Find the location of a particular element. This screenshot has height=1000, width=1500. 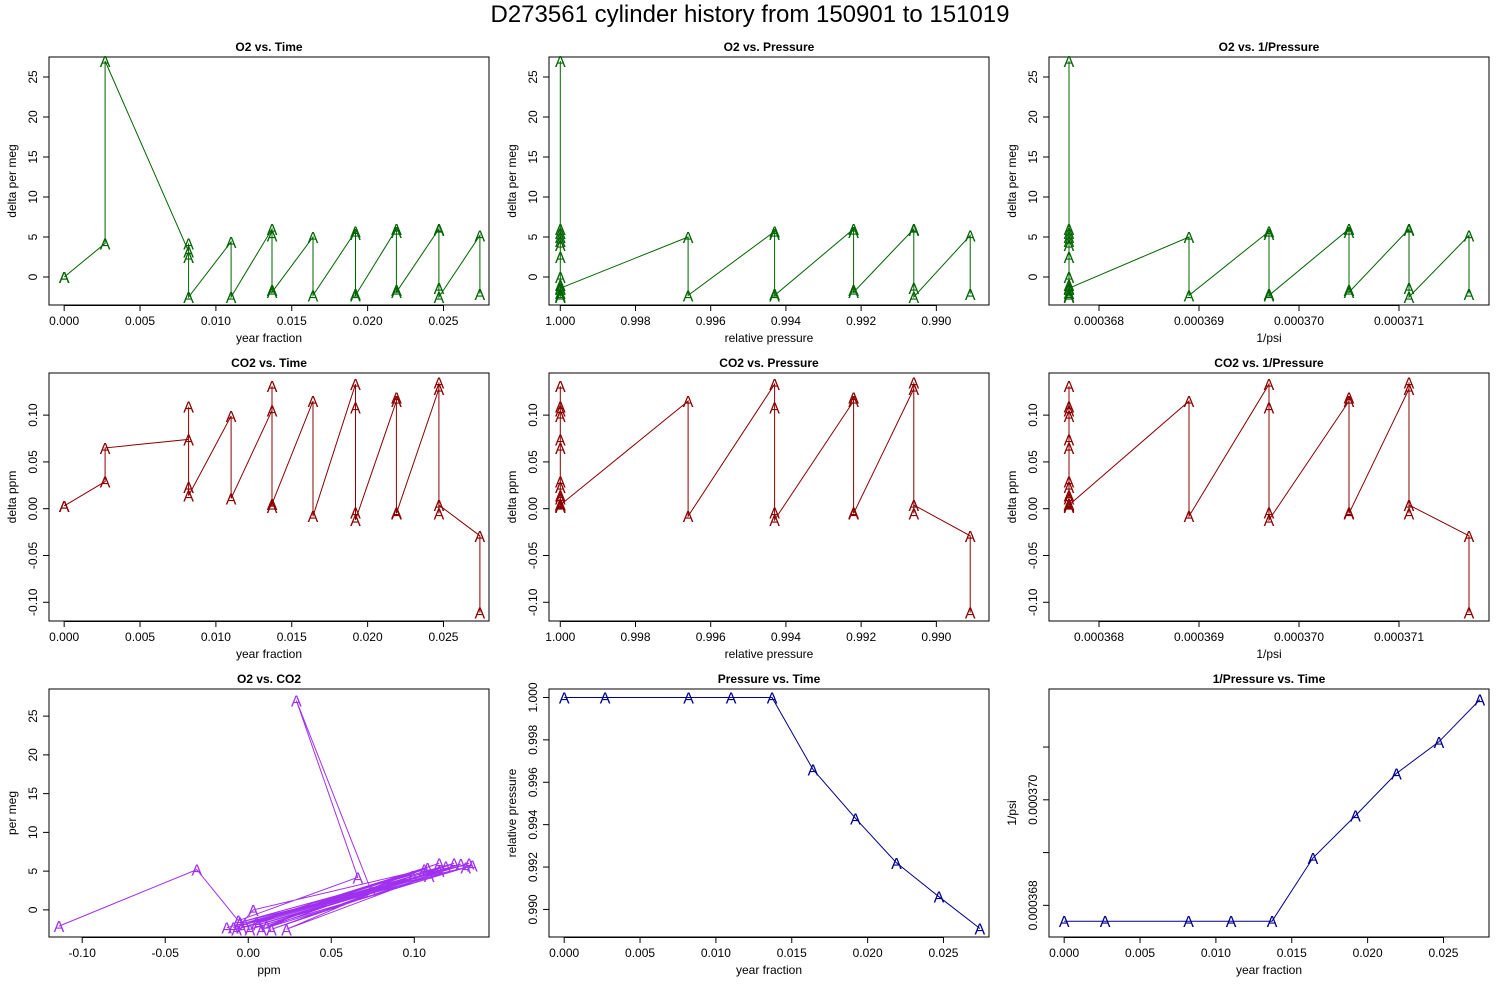

chart-3-y-tick-label: -0.05 is located at coordinates (33, 555).